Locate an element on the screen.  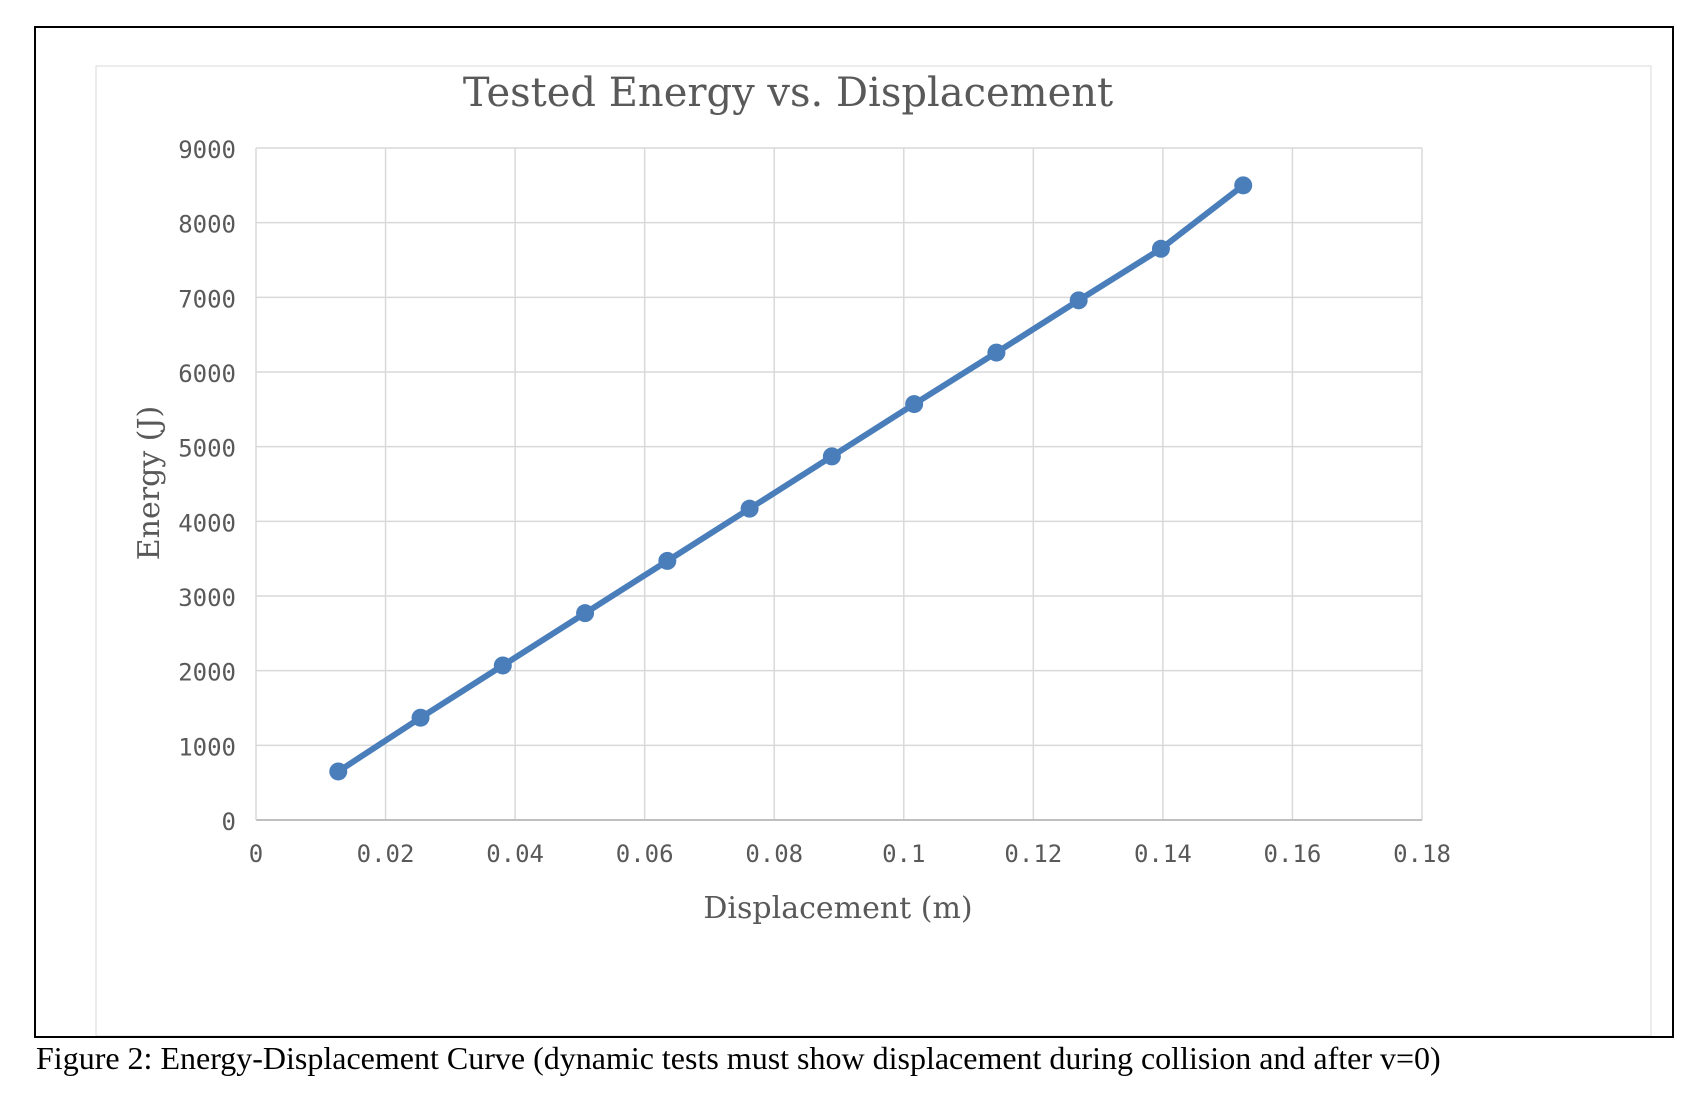
chart-title: Tested Energy vs. Displacement is located at coordinates (788, 93).